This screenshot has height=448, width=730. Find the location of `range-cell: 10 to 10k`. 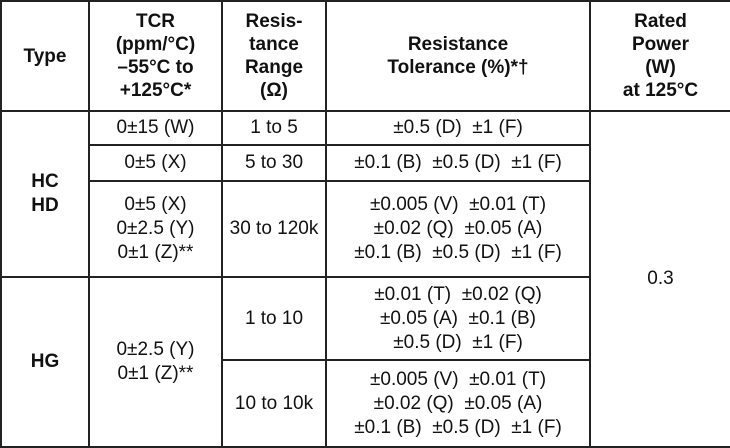

range-cell: 10 to 10k is located at coordinates (274, 403).